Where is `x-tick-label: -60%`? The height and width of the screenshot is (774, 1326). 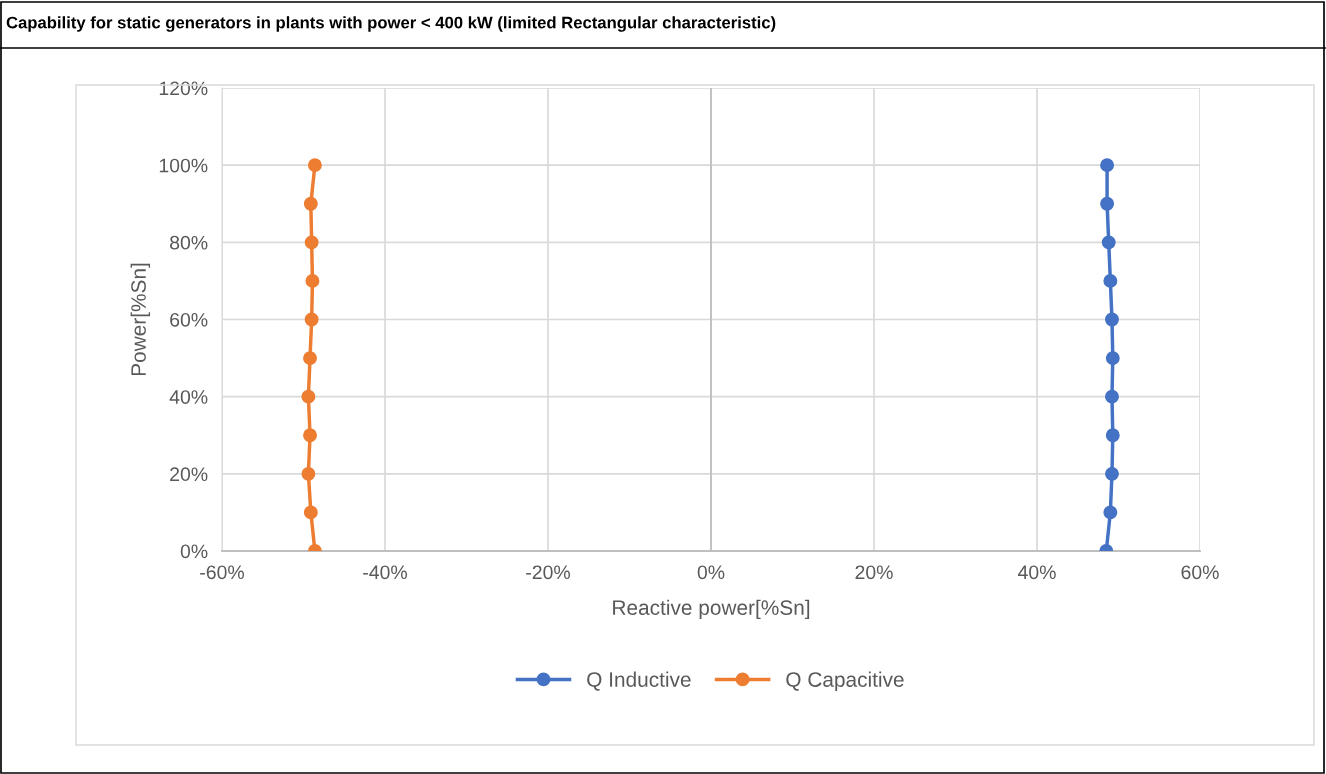 x-tick-label: -60% is located at coordinates (222, 572).